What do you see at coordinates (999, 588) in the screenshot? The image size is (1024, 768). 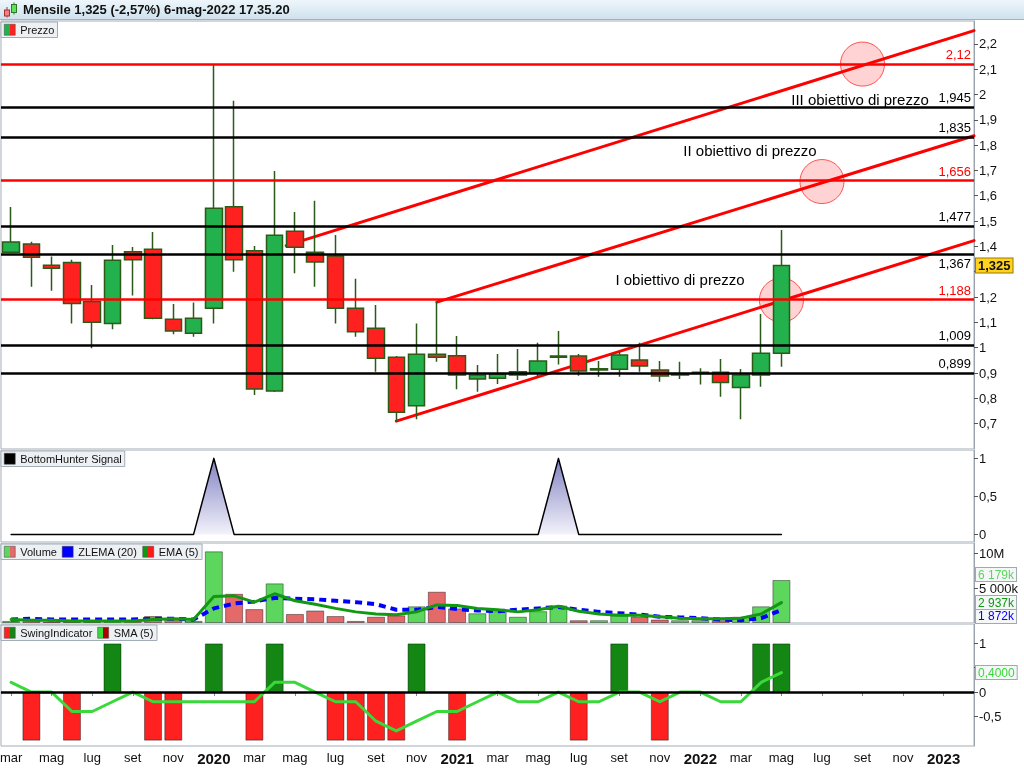 I see `y-tick-label: 5 000k` at bounding box center [999, 588].